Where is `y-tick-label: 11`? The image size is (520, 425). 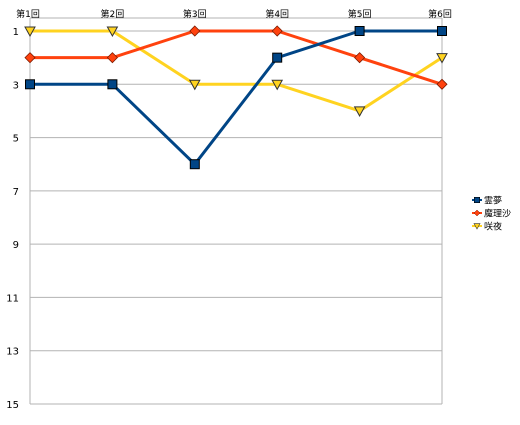
y-tick-label: 11 is located at coordinates (12, 298).